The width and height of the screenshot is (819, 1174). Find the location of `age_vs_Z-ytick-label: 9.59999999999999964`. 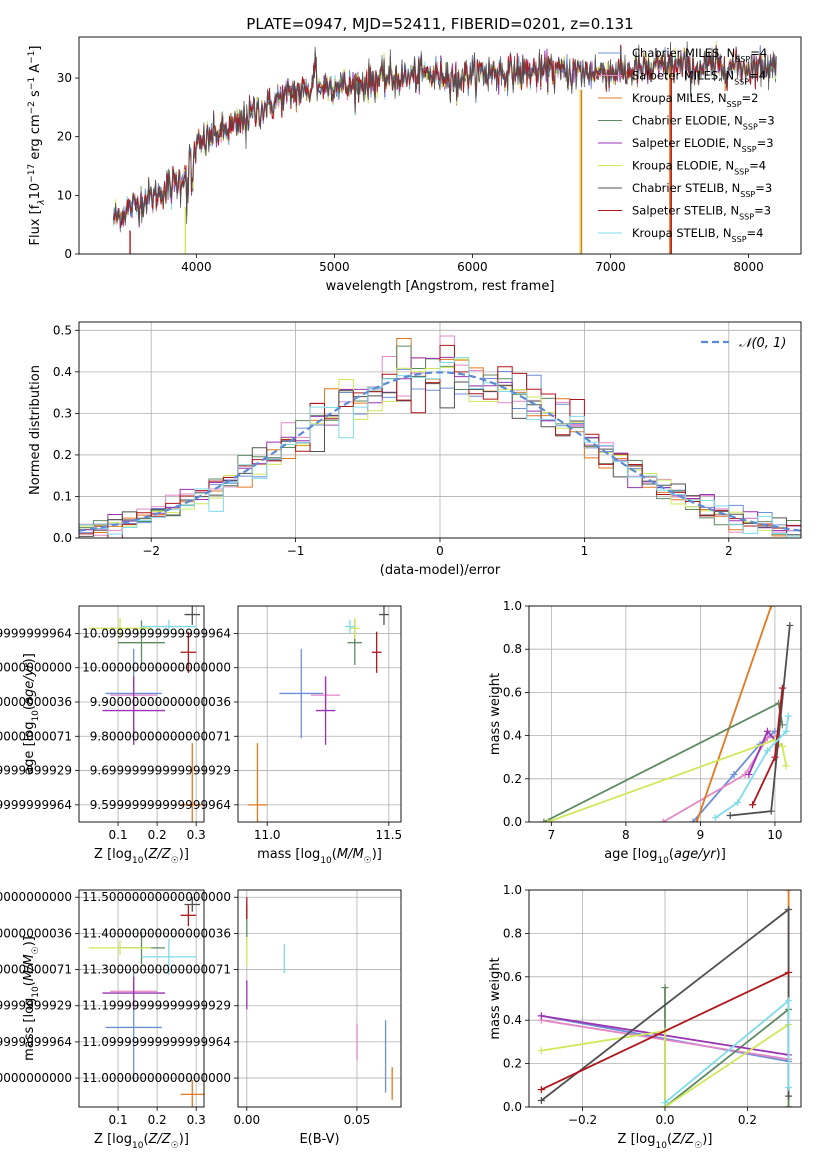

age_vs_Z-ytick-label: 9.59999999999999964 is located at coordinates (36, 805).